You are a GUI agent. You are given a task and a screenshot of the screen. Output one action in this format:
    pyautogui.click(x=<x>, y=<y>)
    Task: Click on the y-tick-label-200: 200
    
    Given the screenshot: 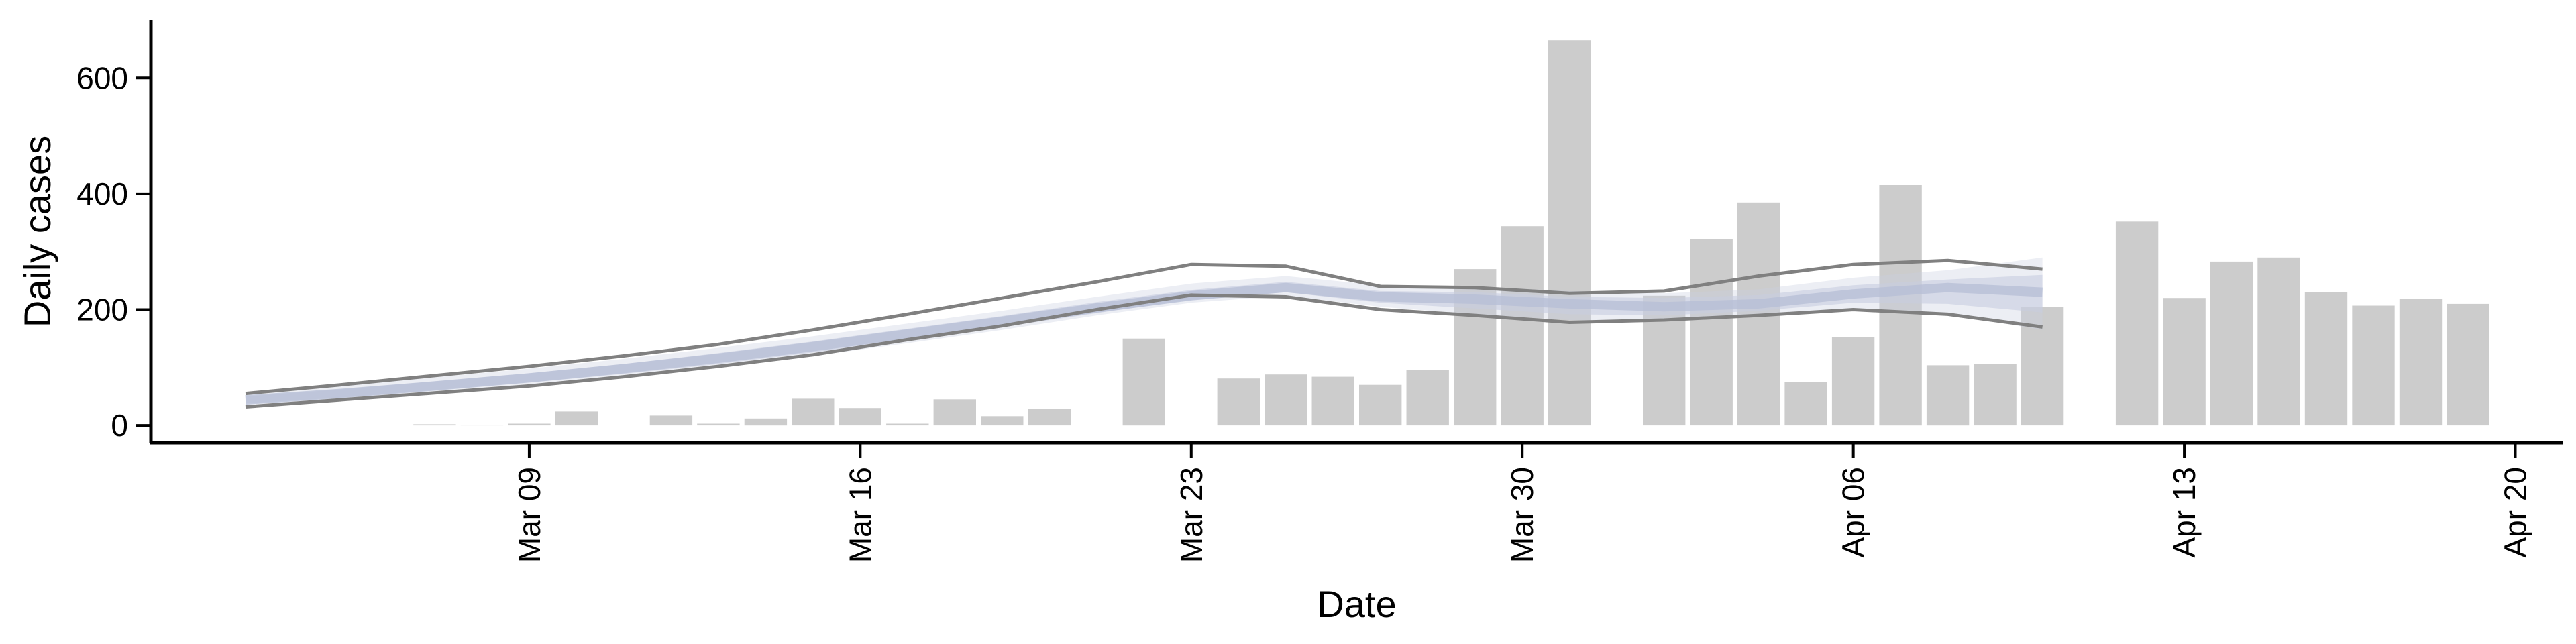 What is the action you would take?
    pyautogui.click(x=102, y=309)
    